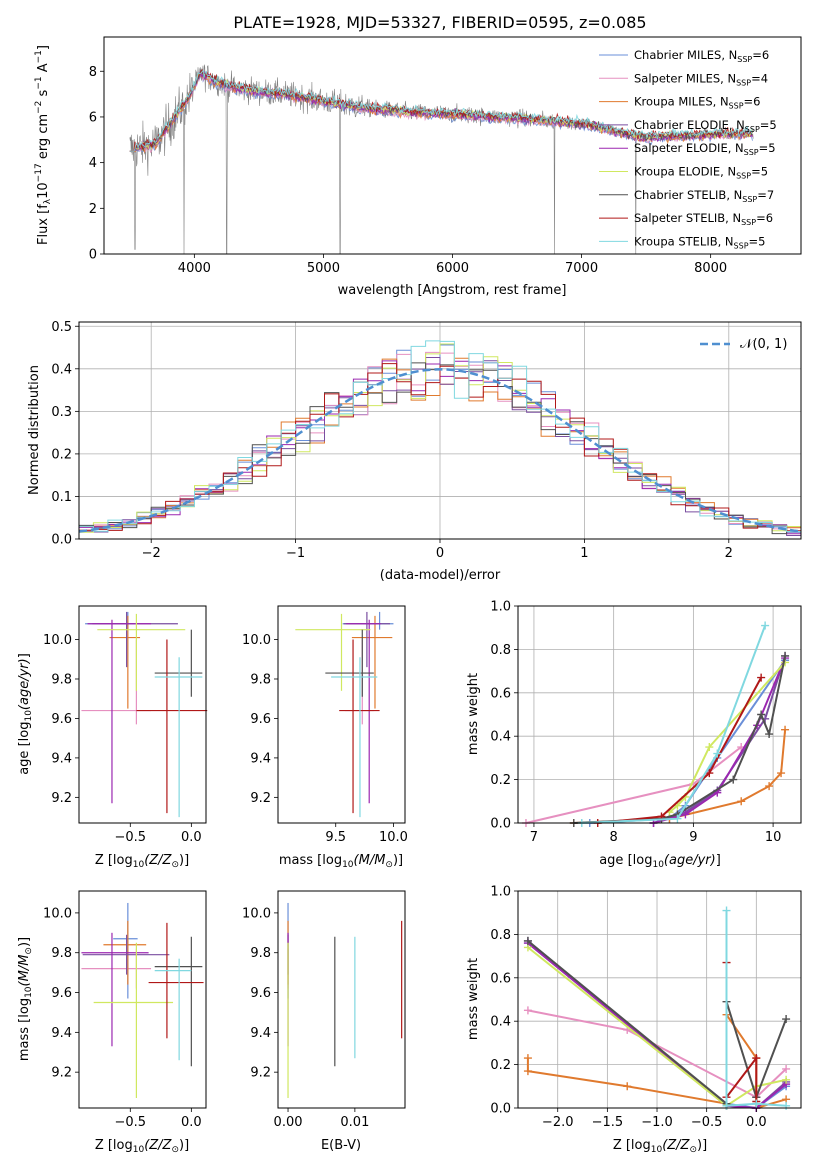  What do you see at coordinates (440, 553) in the screenshot?
I see `residuals-xtick-label-2: 0` at bounding box center [440, 553].